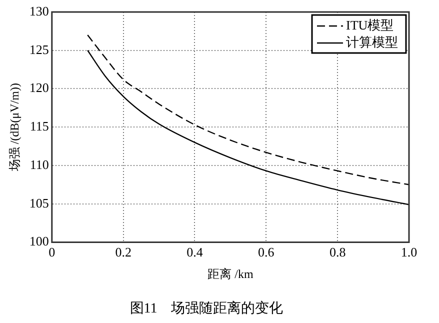 The height and width of the screenshot is (323, 439). Describe the element at coordinates (370, 24) in the screenshot. I see `legend-label: ITU模型` at that location.